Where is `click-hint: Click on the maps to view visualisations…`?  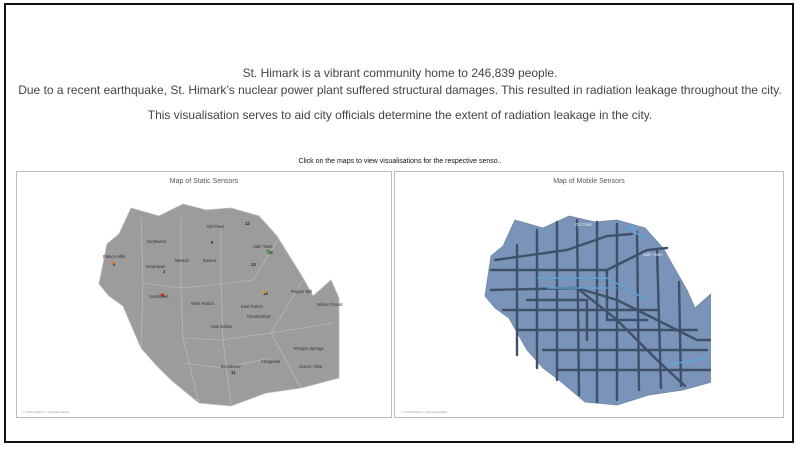
click-hint: Click on the maps to view visualisations… is located at coordinates (400, 161).